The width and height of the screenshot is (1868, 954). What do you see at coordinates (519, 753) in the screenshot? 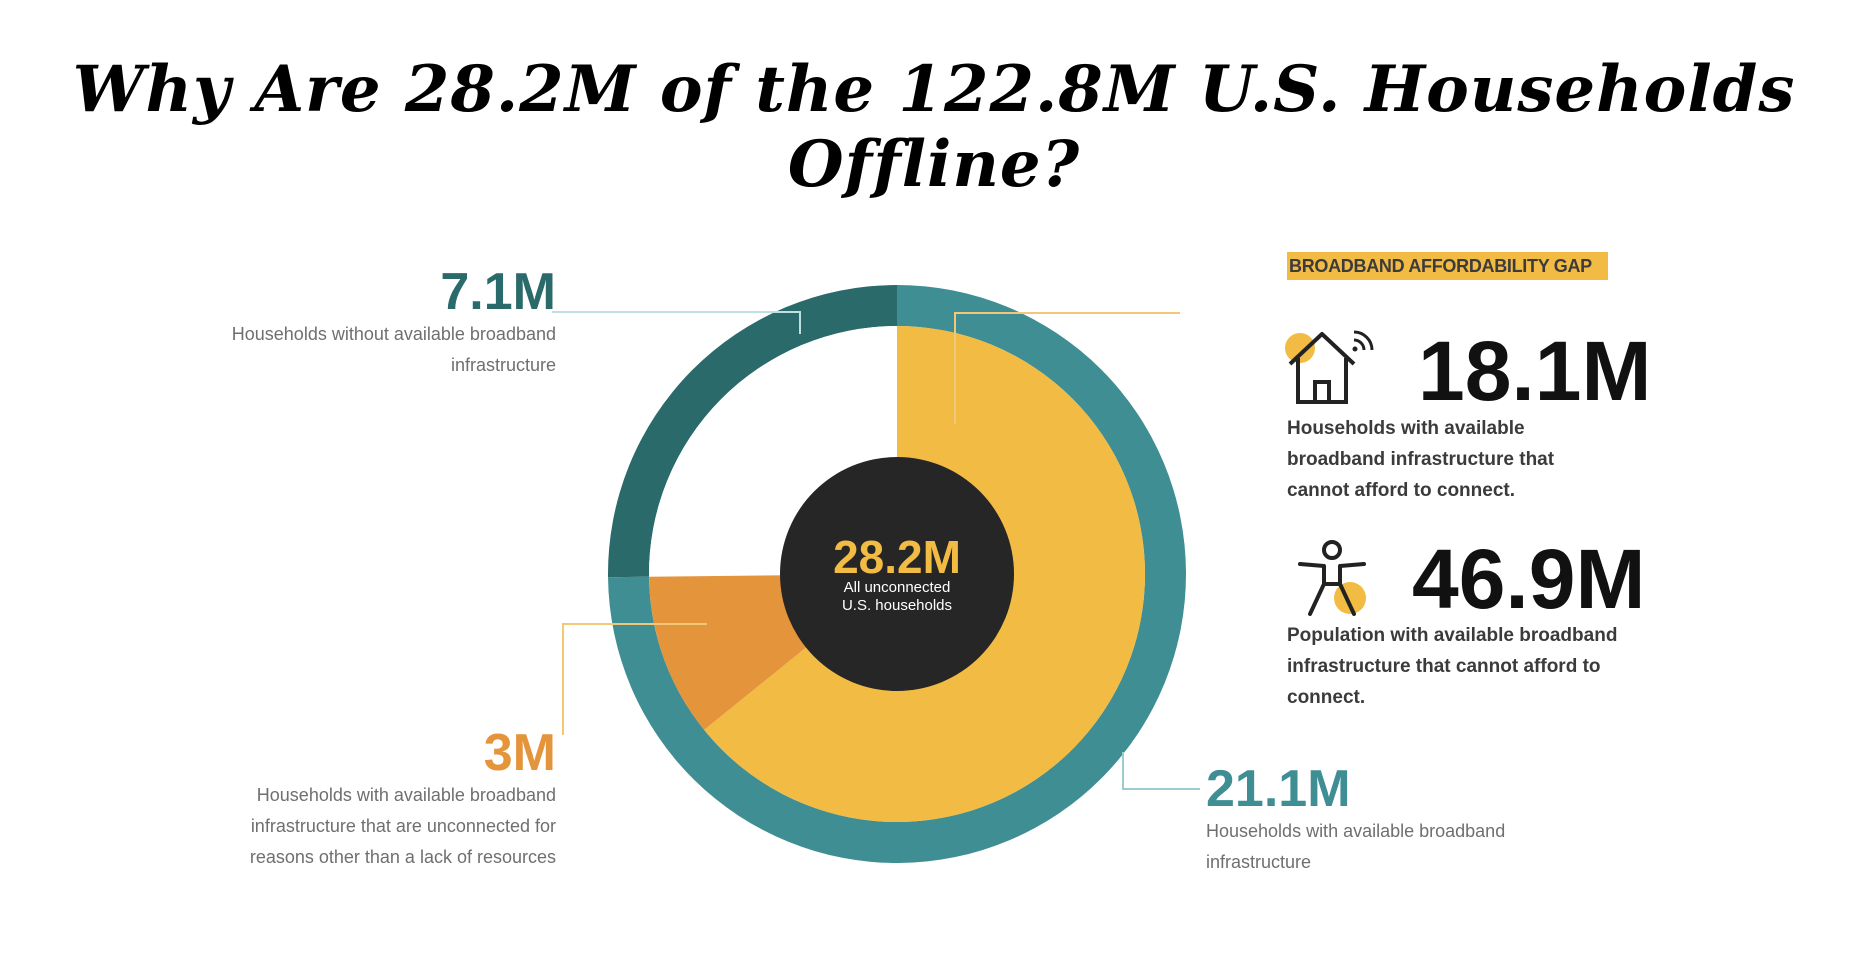
I see `value-3m: 3M` at bounding box center [519, 753].